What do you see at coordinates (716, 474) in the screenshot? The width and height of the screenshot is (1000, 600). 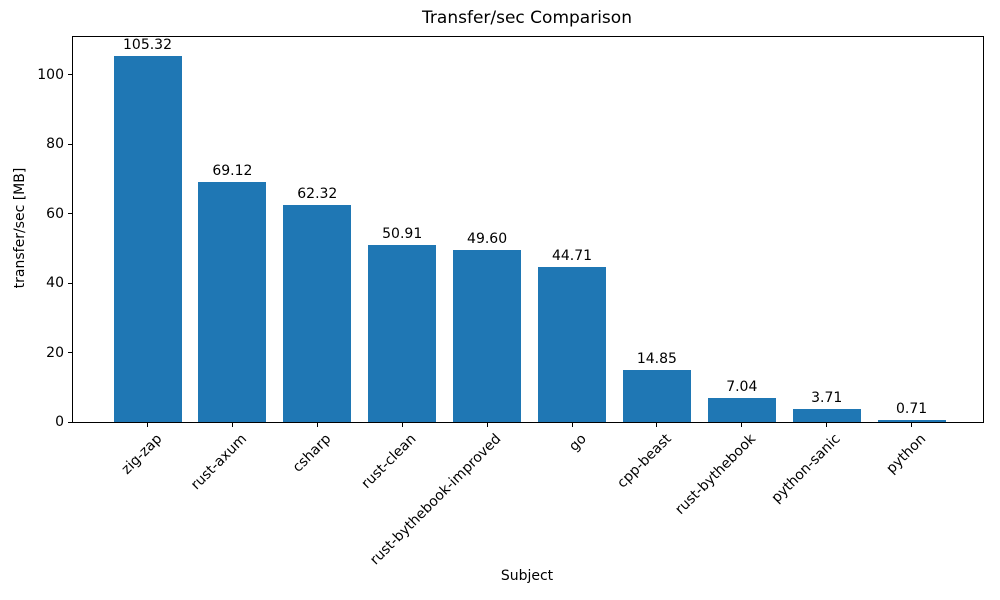 I see `x-tick-label-text: rust-bythebook` at bounding box center [716, 474].